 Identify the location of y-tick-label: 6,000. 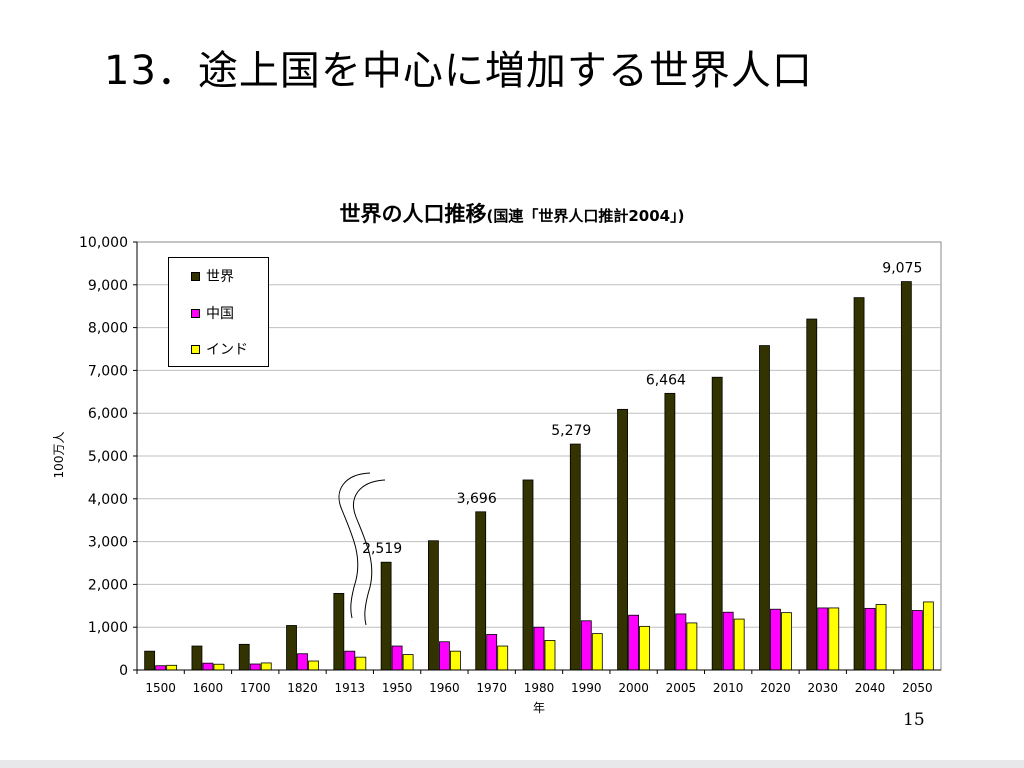
(108, 414).